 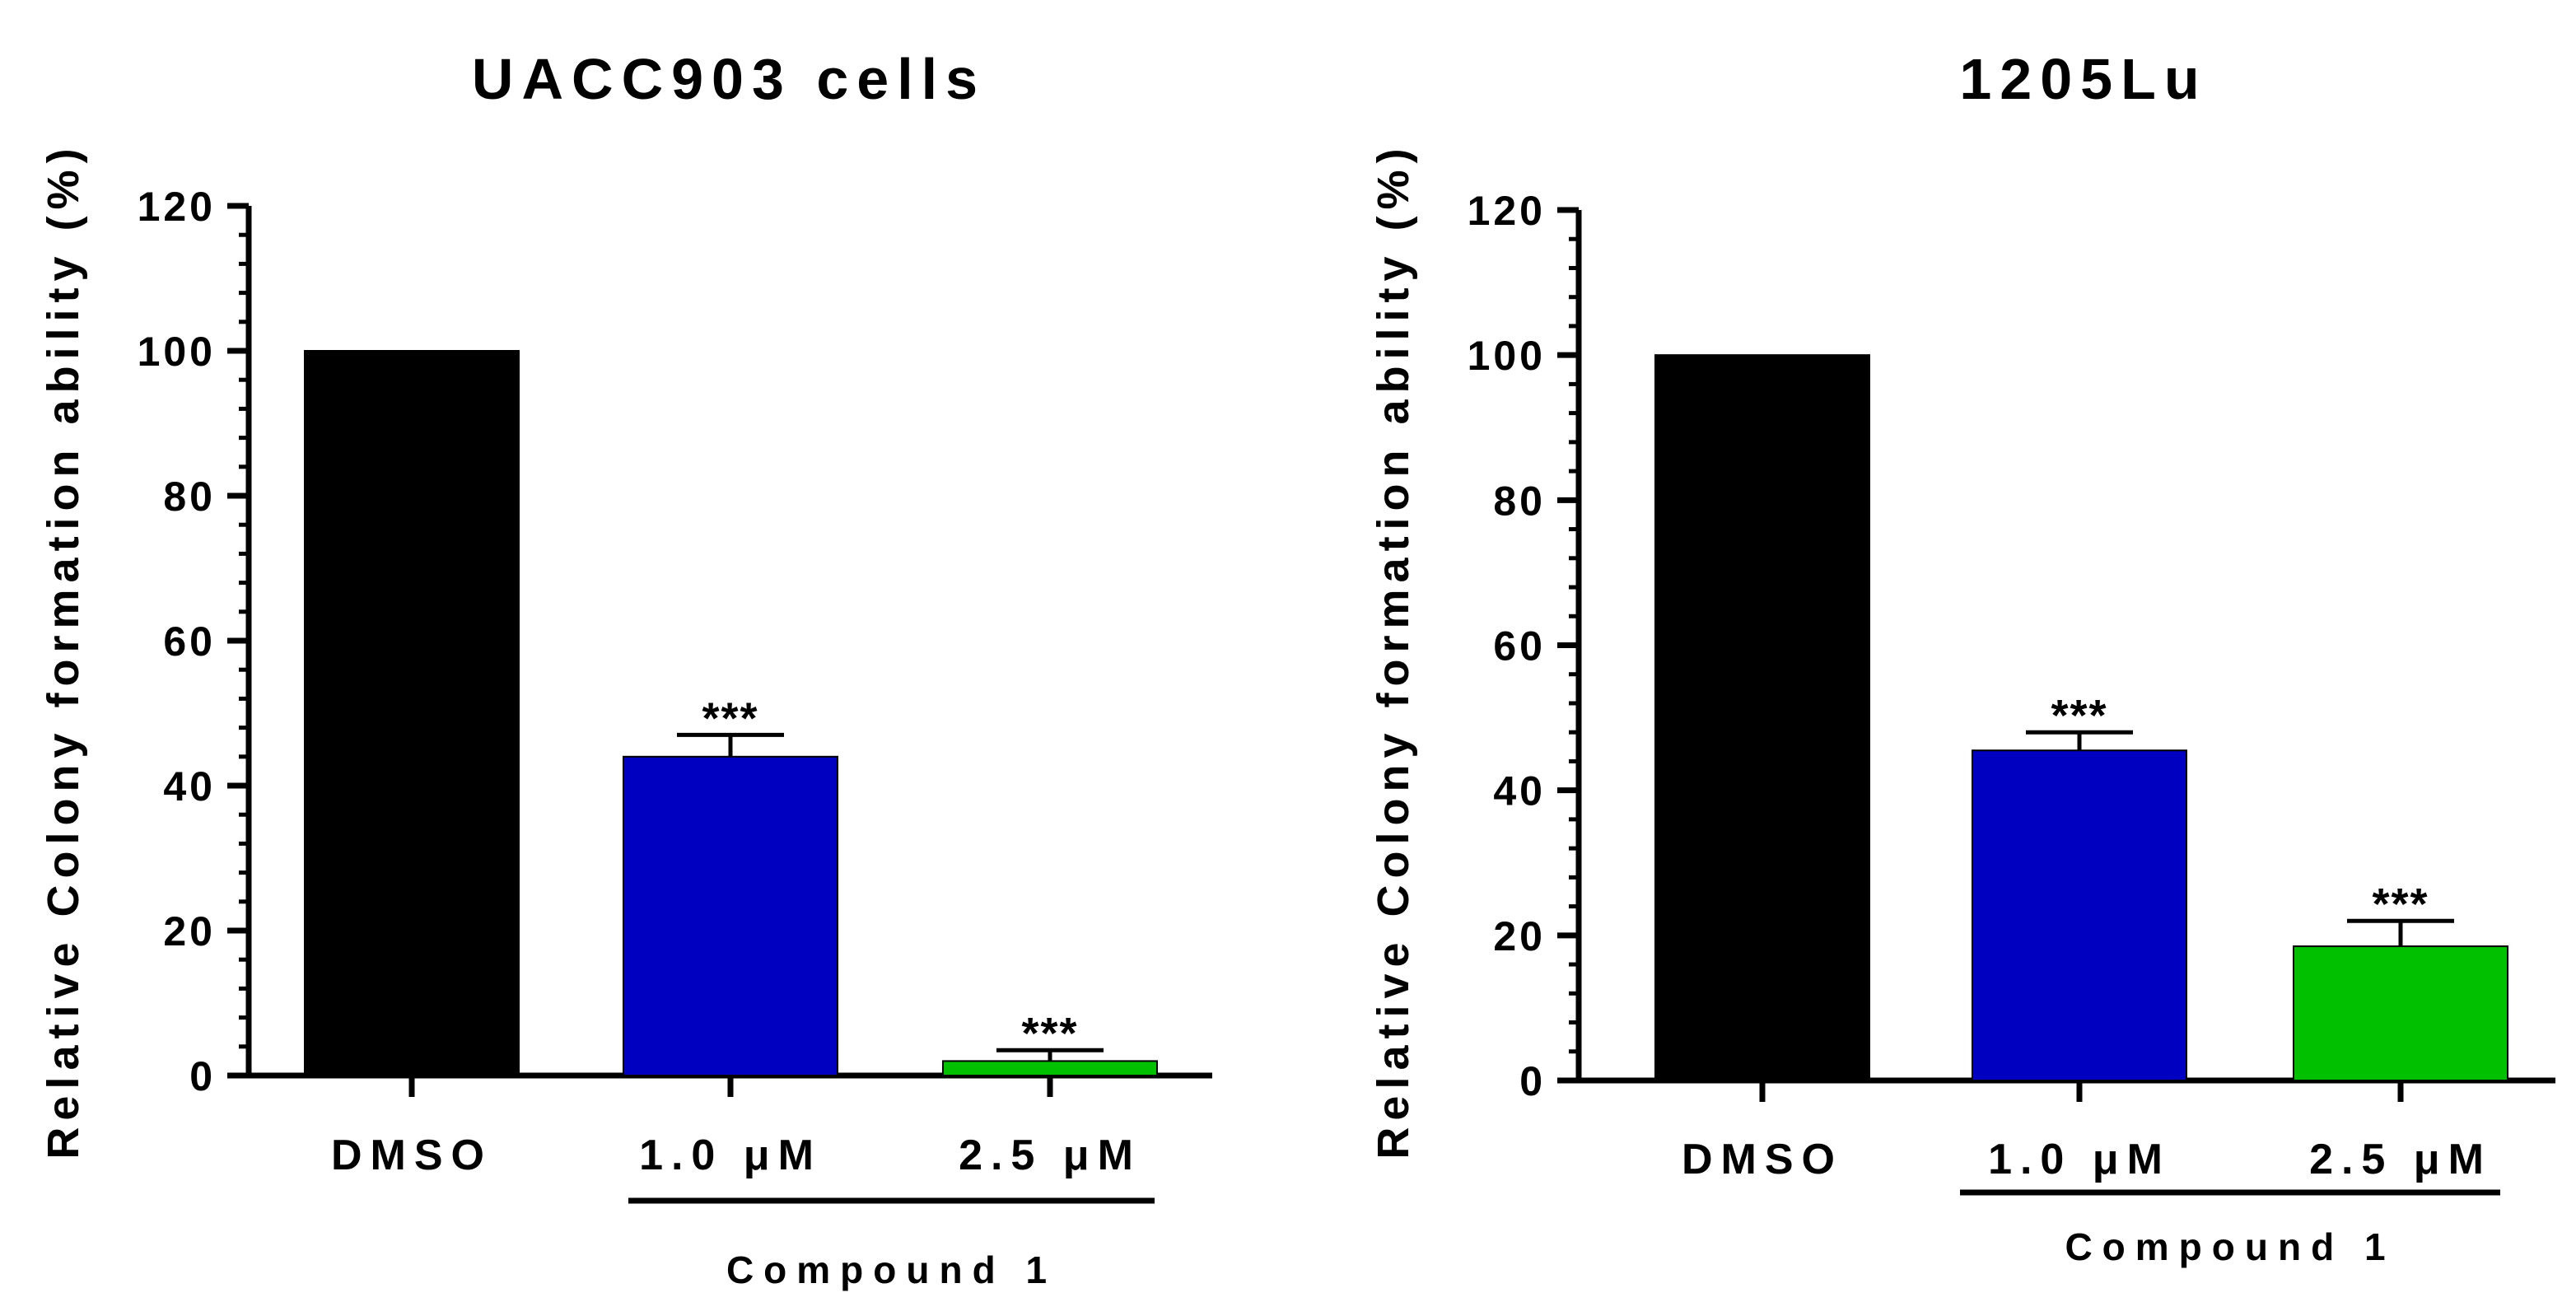 I want to click on chart-title: UACC903 cells, so click(x=729, y=79).